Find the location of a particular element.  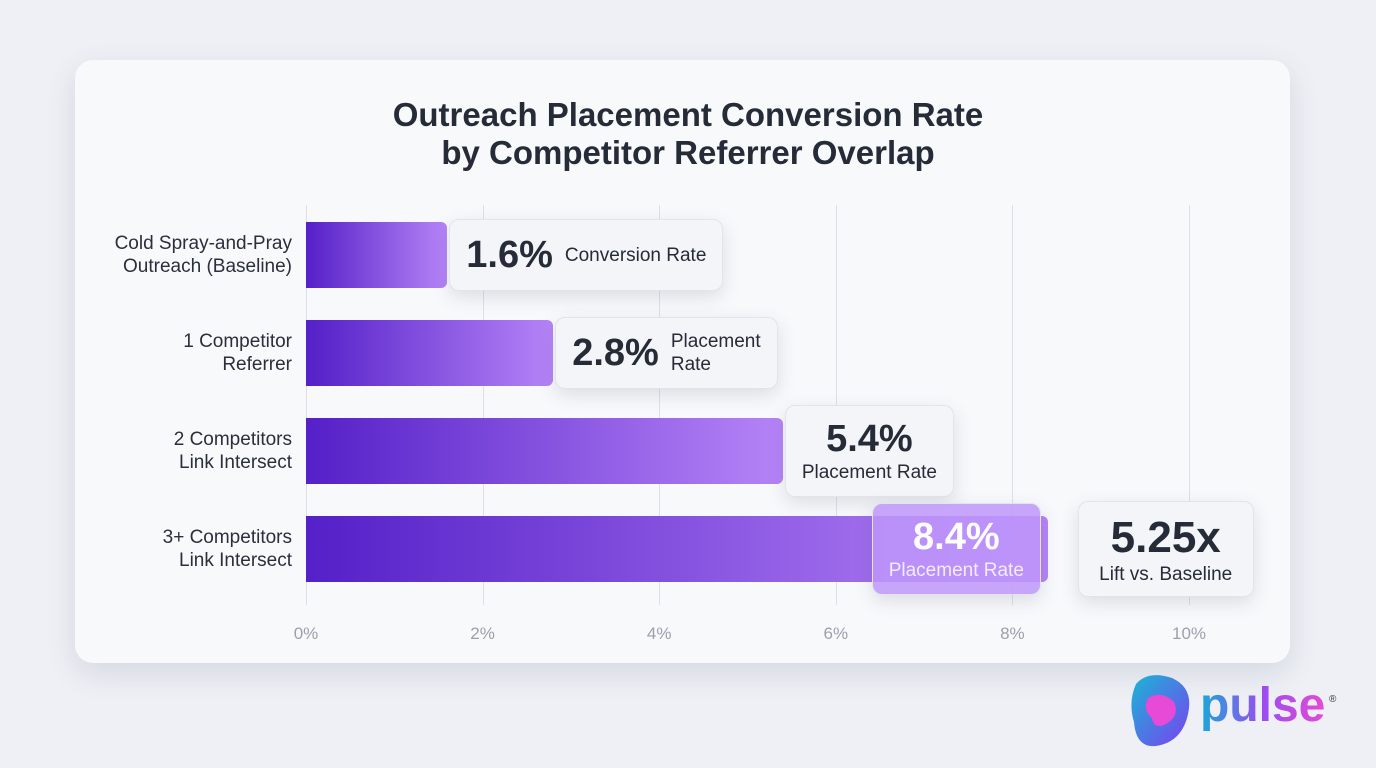

value-callout: 1.6% Conversion Rate is located at coordinates (586, 255).